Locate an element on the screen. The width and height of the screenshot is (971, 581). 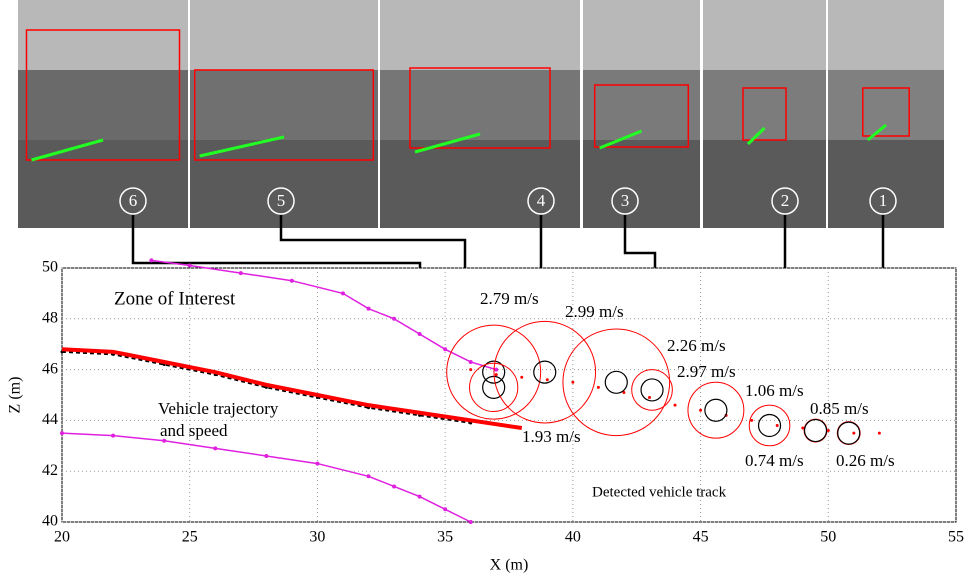
annotation: 1.06 m/s is located at coordinates (774, 390).